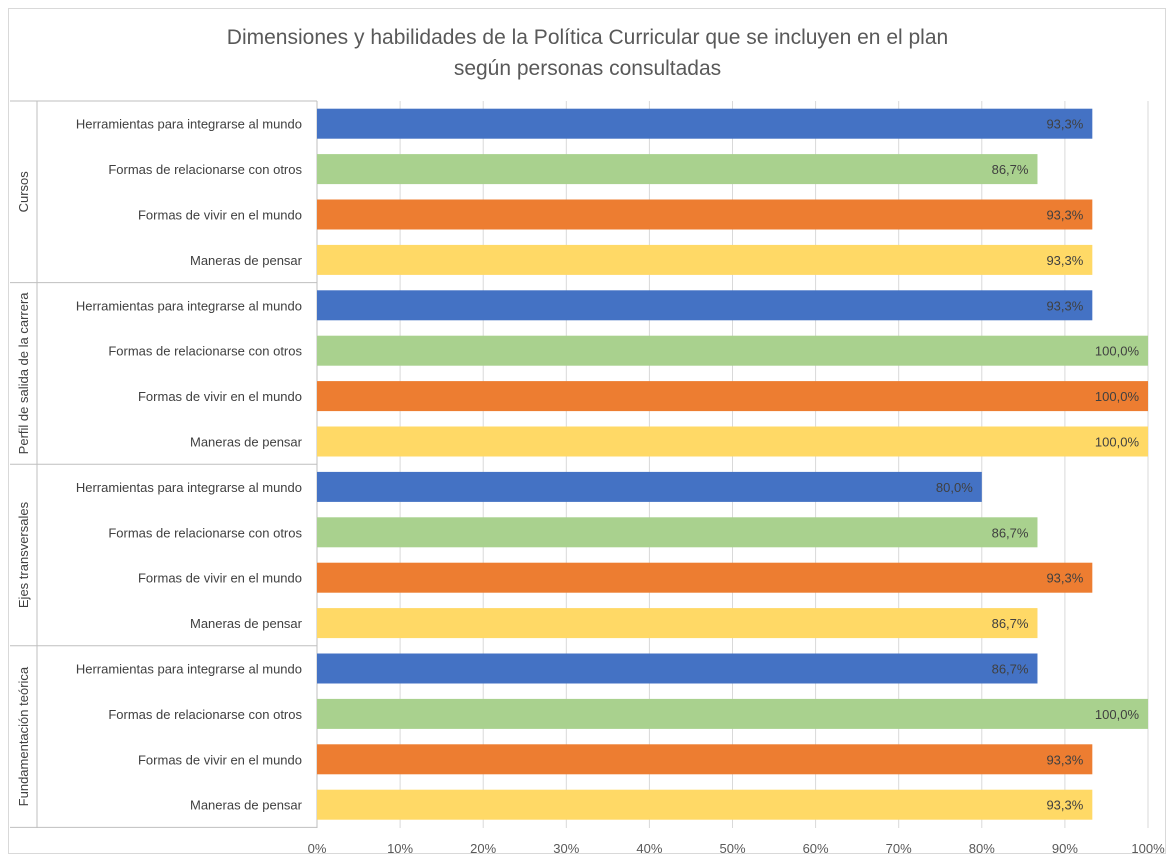 The width and height of the screenshot is (1175, 861). What do you see at coordinates (1065, 848) in the screenshot?
I see `x-tick-label: 90%` at bounding box center [1065, 848].